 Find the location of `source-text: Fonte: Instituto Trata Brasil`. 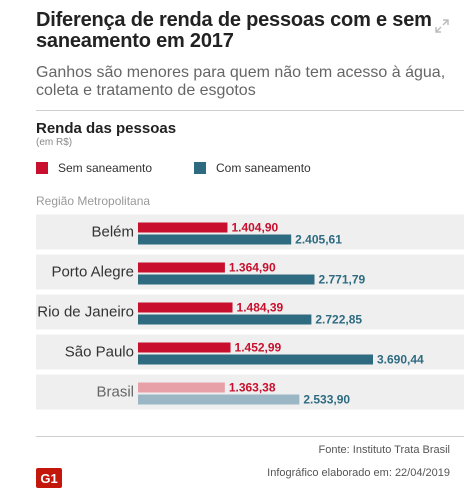

source-text: Fonte: Instituto Trata Brasil is located at coordinates (384, 450).